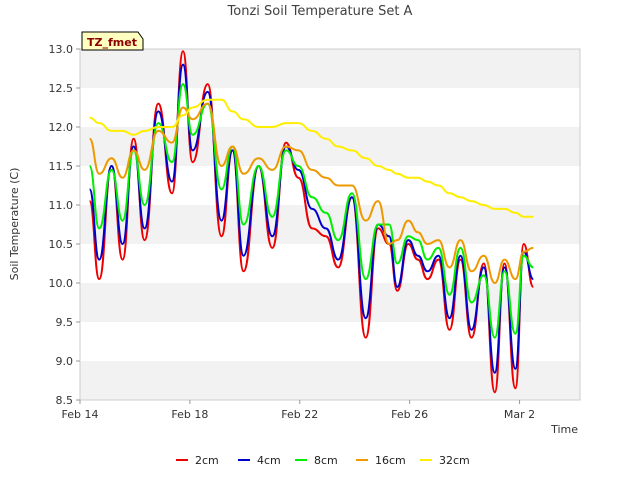 The width and height of the screenshot is (640, 480). What do you see at coordinates (207, 460) in the screenshot?
I see `legend-label-2cm: 2cm` at bounding box center [207, 460].